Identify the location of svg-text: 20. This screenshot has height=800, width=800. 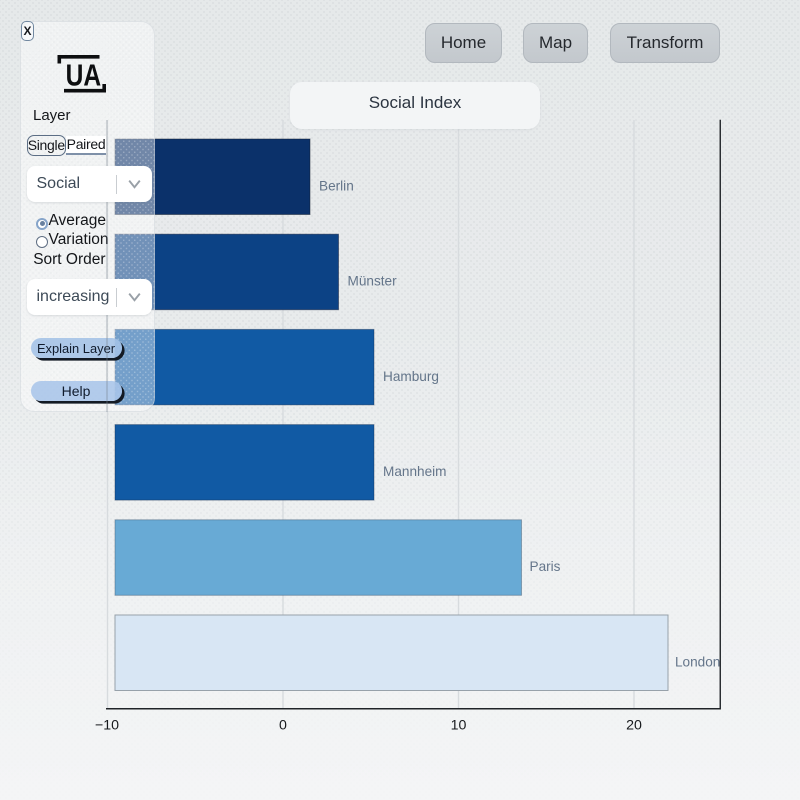
(634, 725).